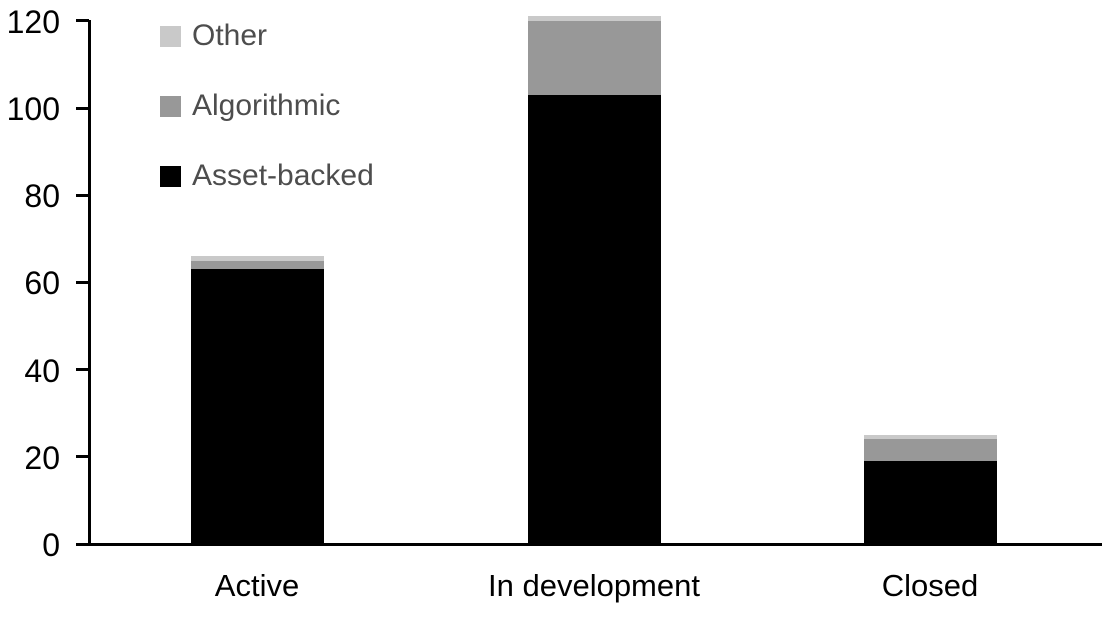  What do you see at coordinates (257, 585) in the screenshot?
I see `x-category-label-active: Active` at bounding box center [257, 585].